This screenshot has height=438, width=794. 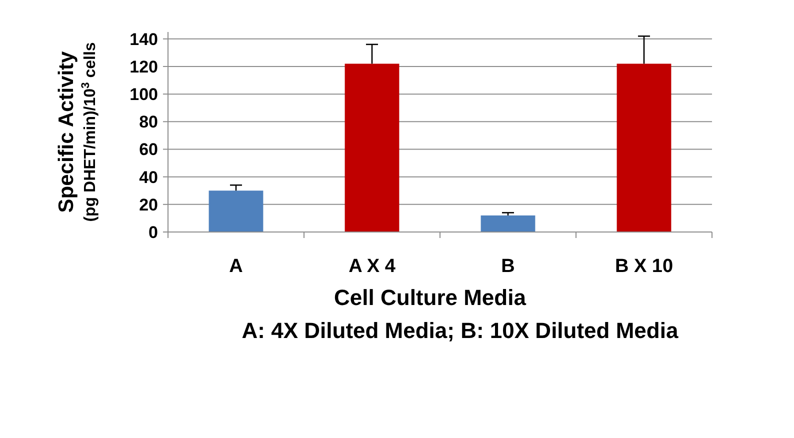 I want to click on y-tick-label: 140, so click(x=144, y=39).